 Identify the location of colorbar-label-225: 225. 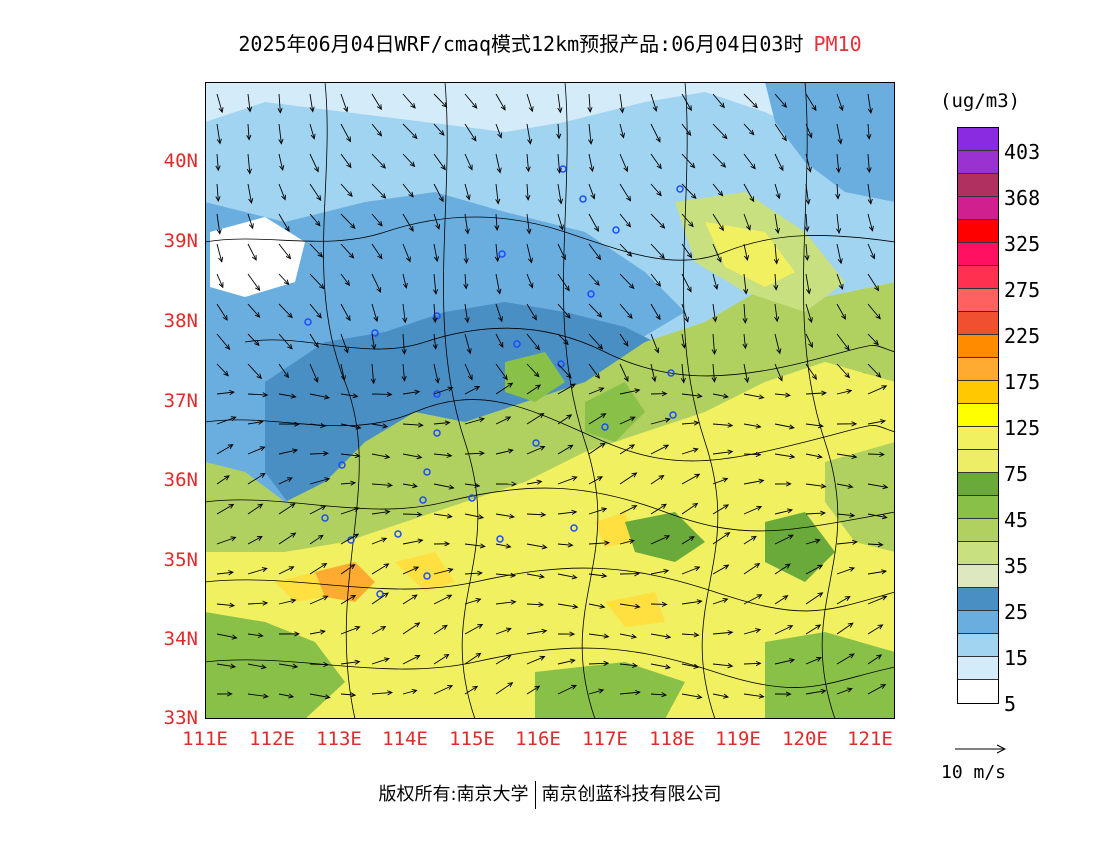
(1022, 336).